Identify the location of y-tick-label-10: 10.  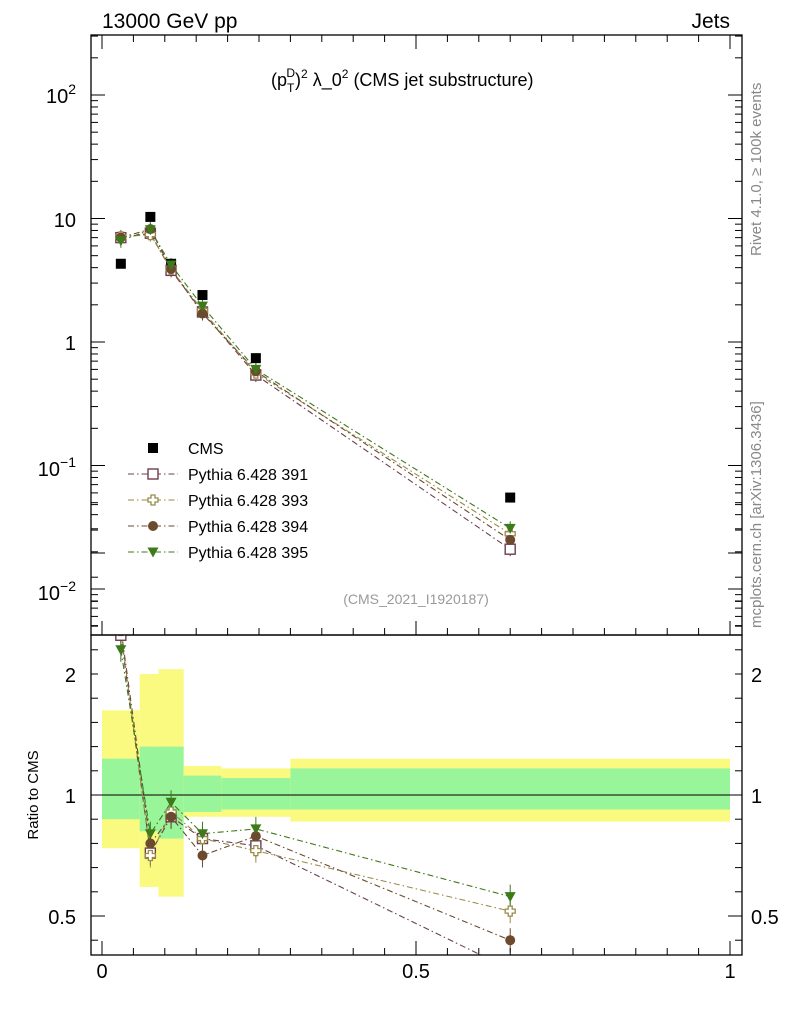
(65, 221).